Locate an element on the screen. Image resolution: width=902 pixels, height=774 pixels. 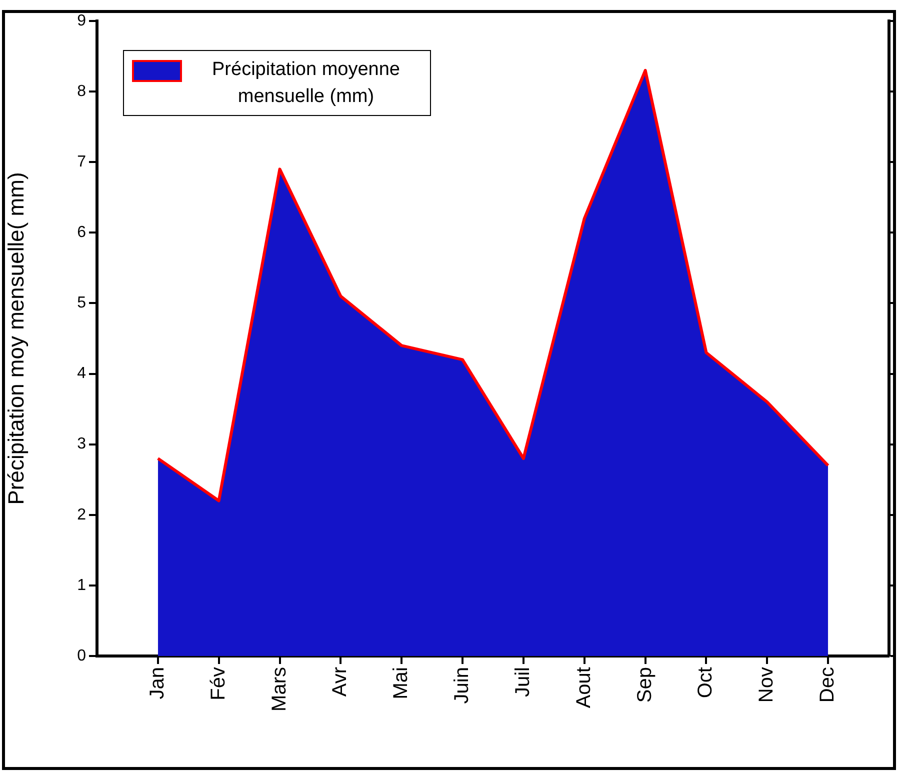
x-tick-label: Juin is located at coordinates (462, 685).